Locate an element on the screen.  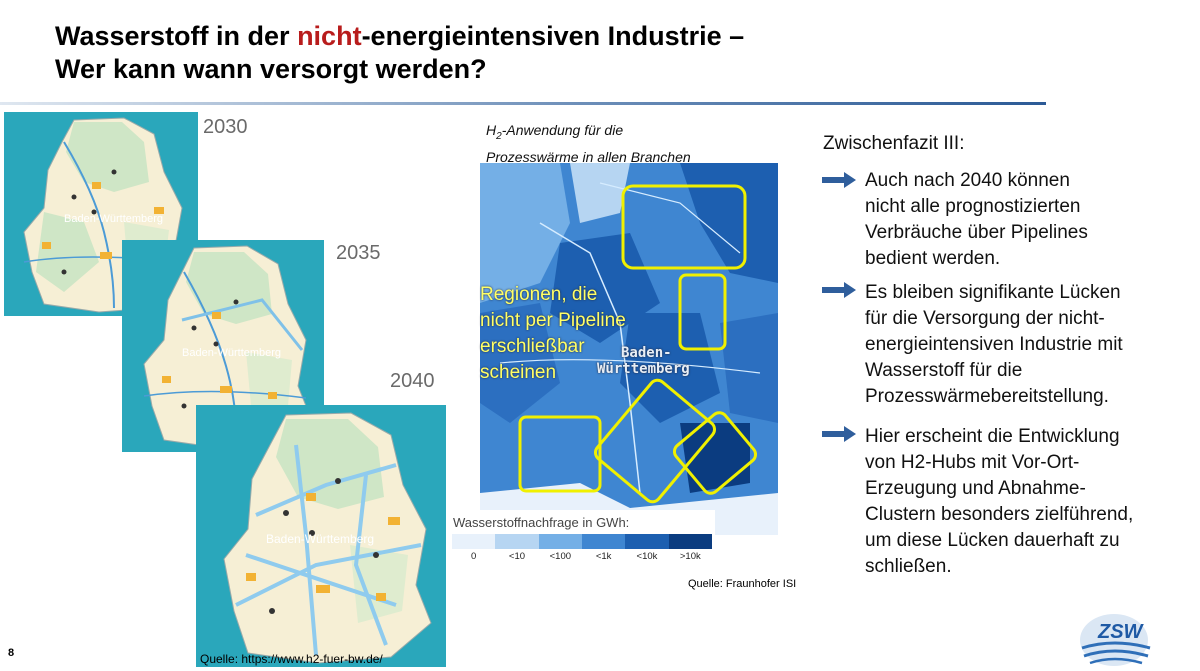
legend-color-bar is located at coordinates (582, 541).